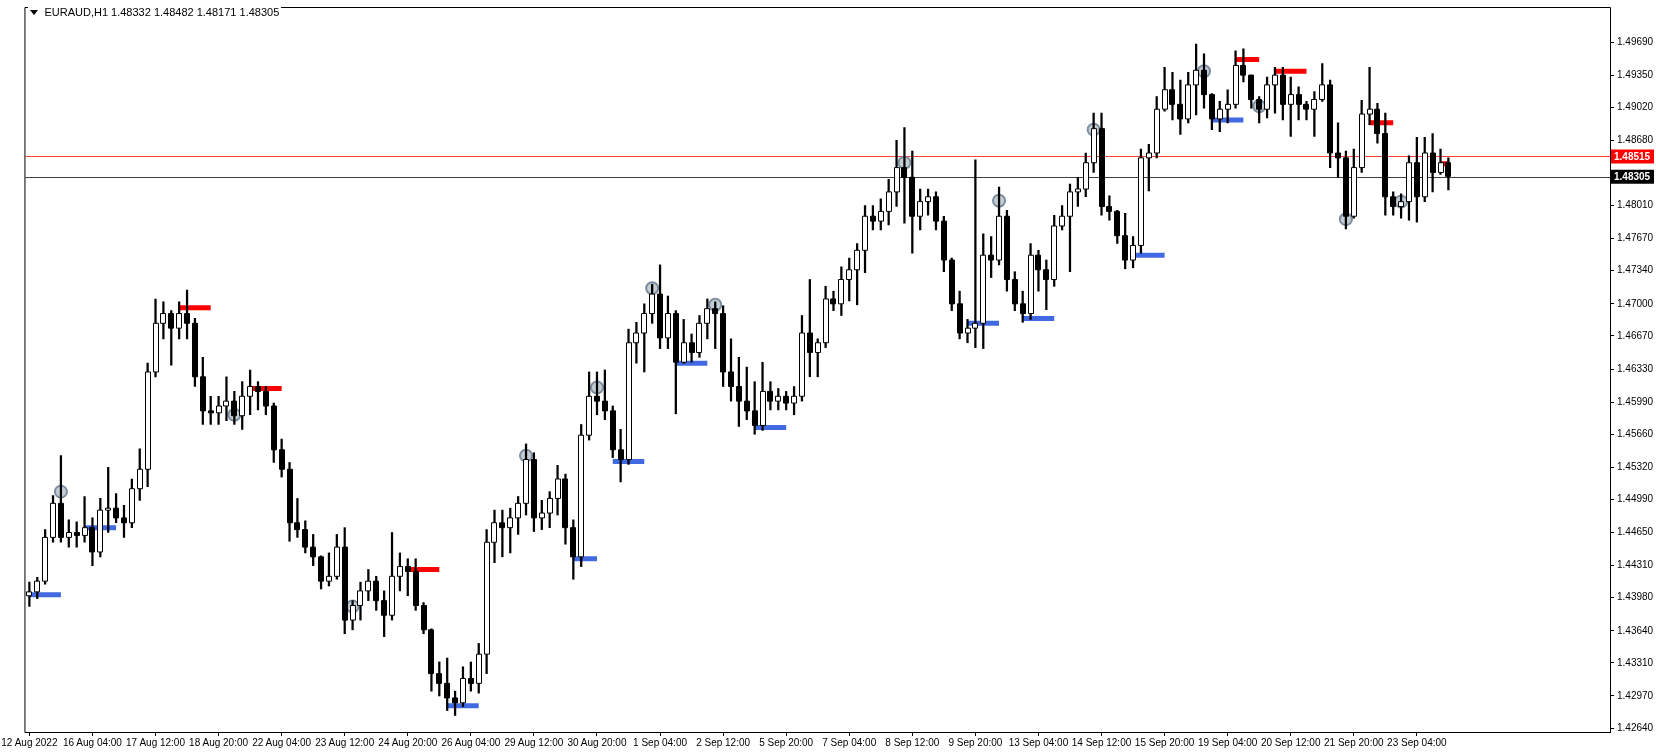 Image resolution: width=1656 pixels, height=753 pixels. I want to click on y-tick-label: 1.46670, so click(1635, 335).